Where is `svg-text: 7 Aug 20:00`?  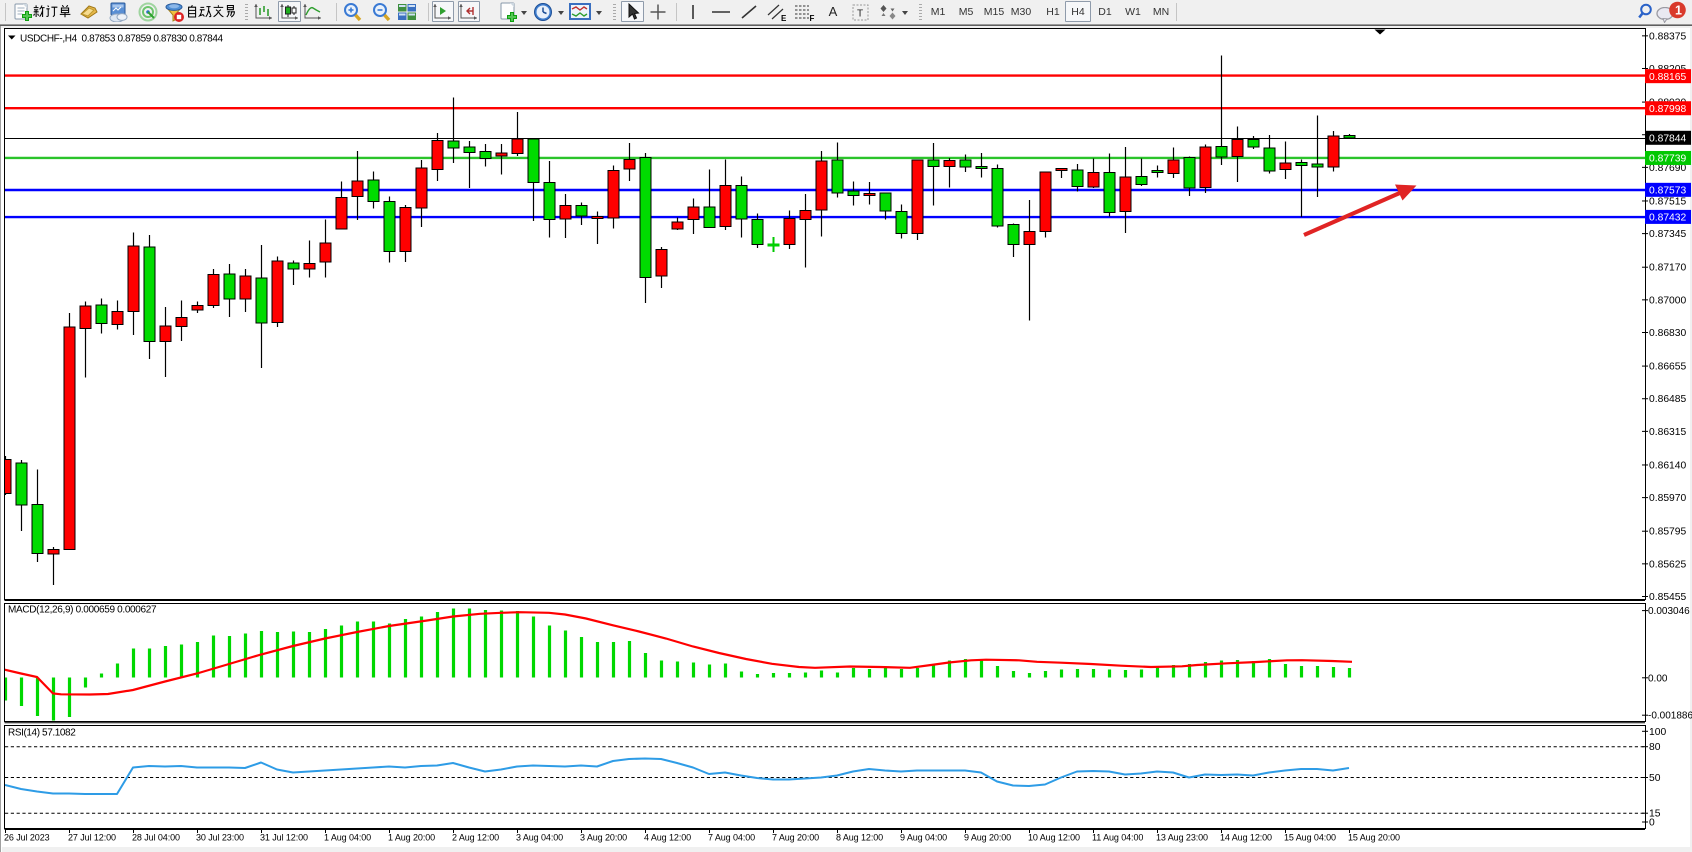
svg-text: 7 Aug 20:00 is located at coordinates (795, 838).